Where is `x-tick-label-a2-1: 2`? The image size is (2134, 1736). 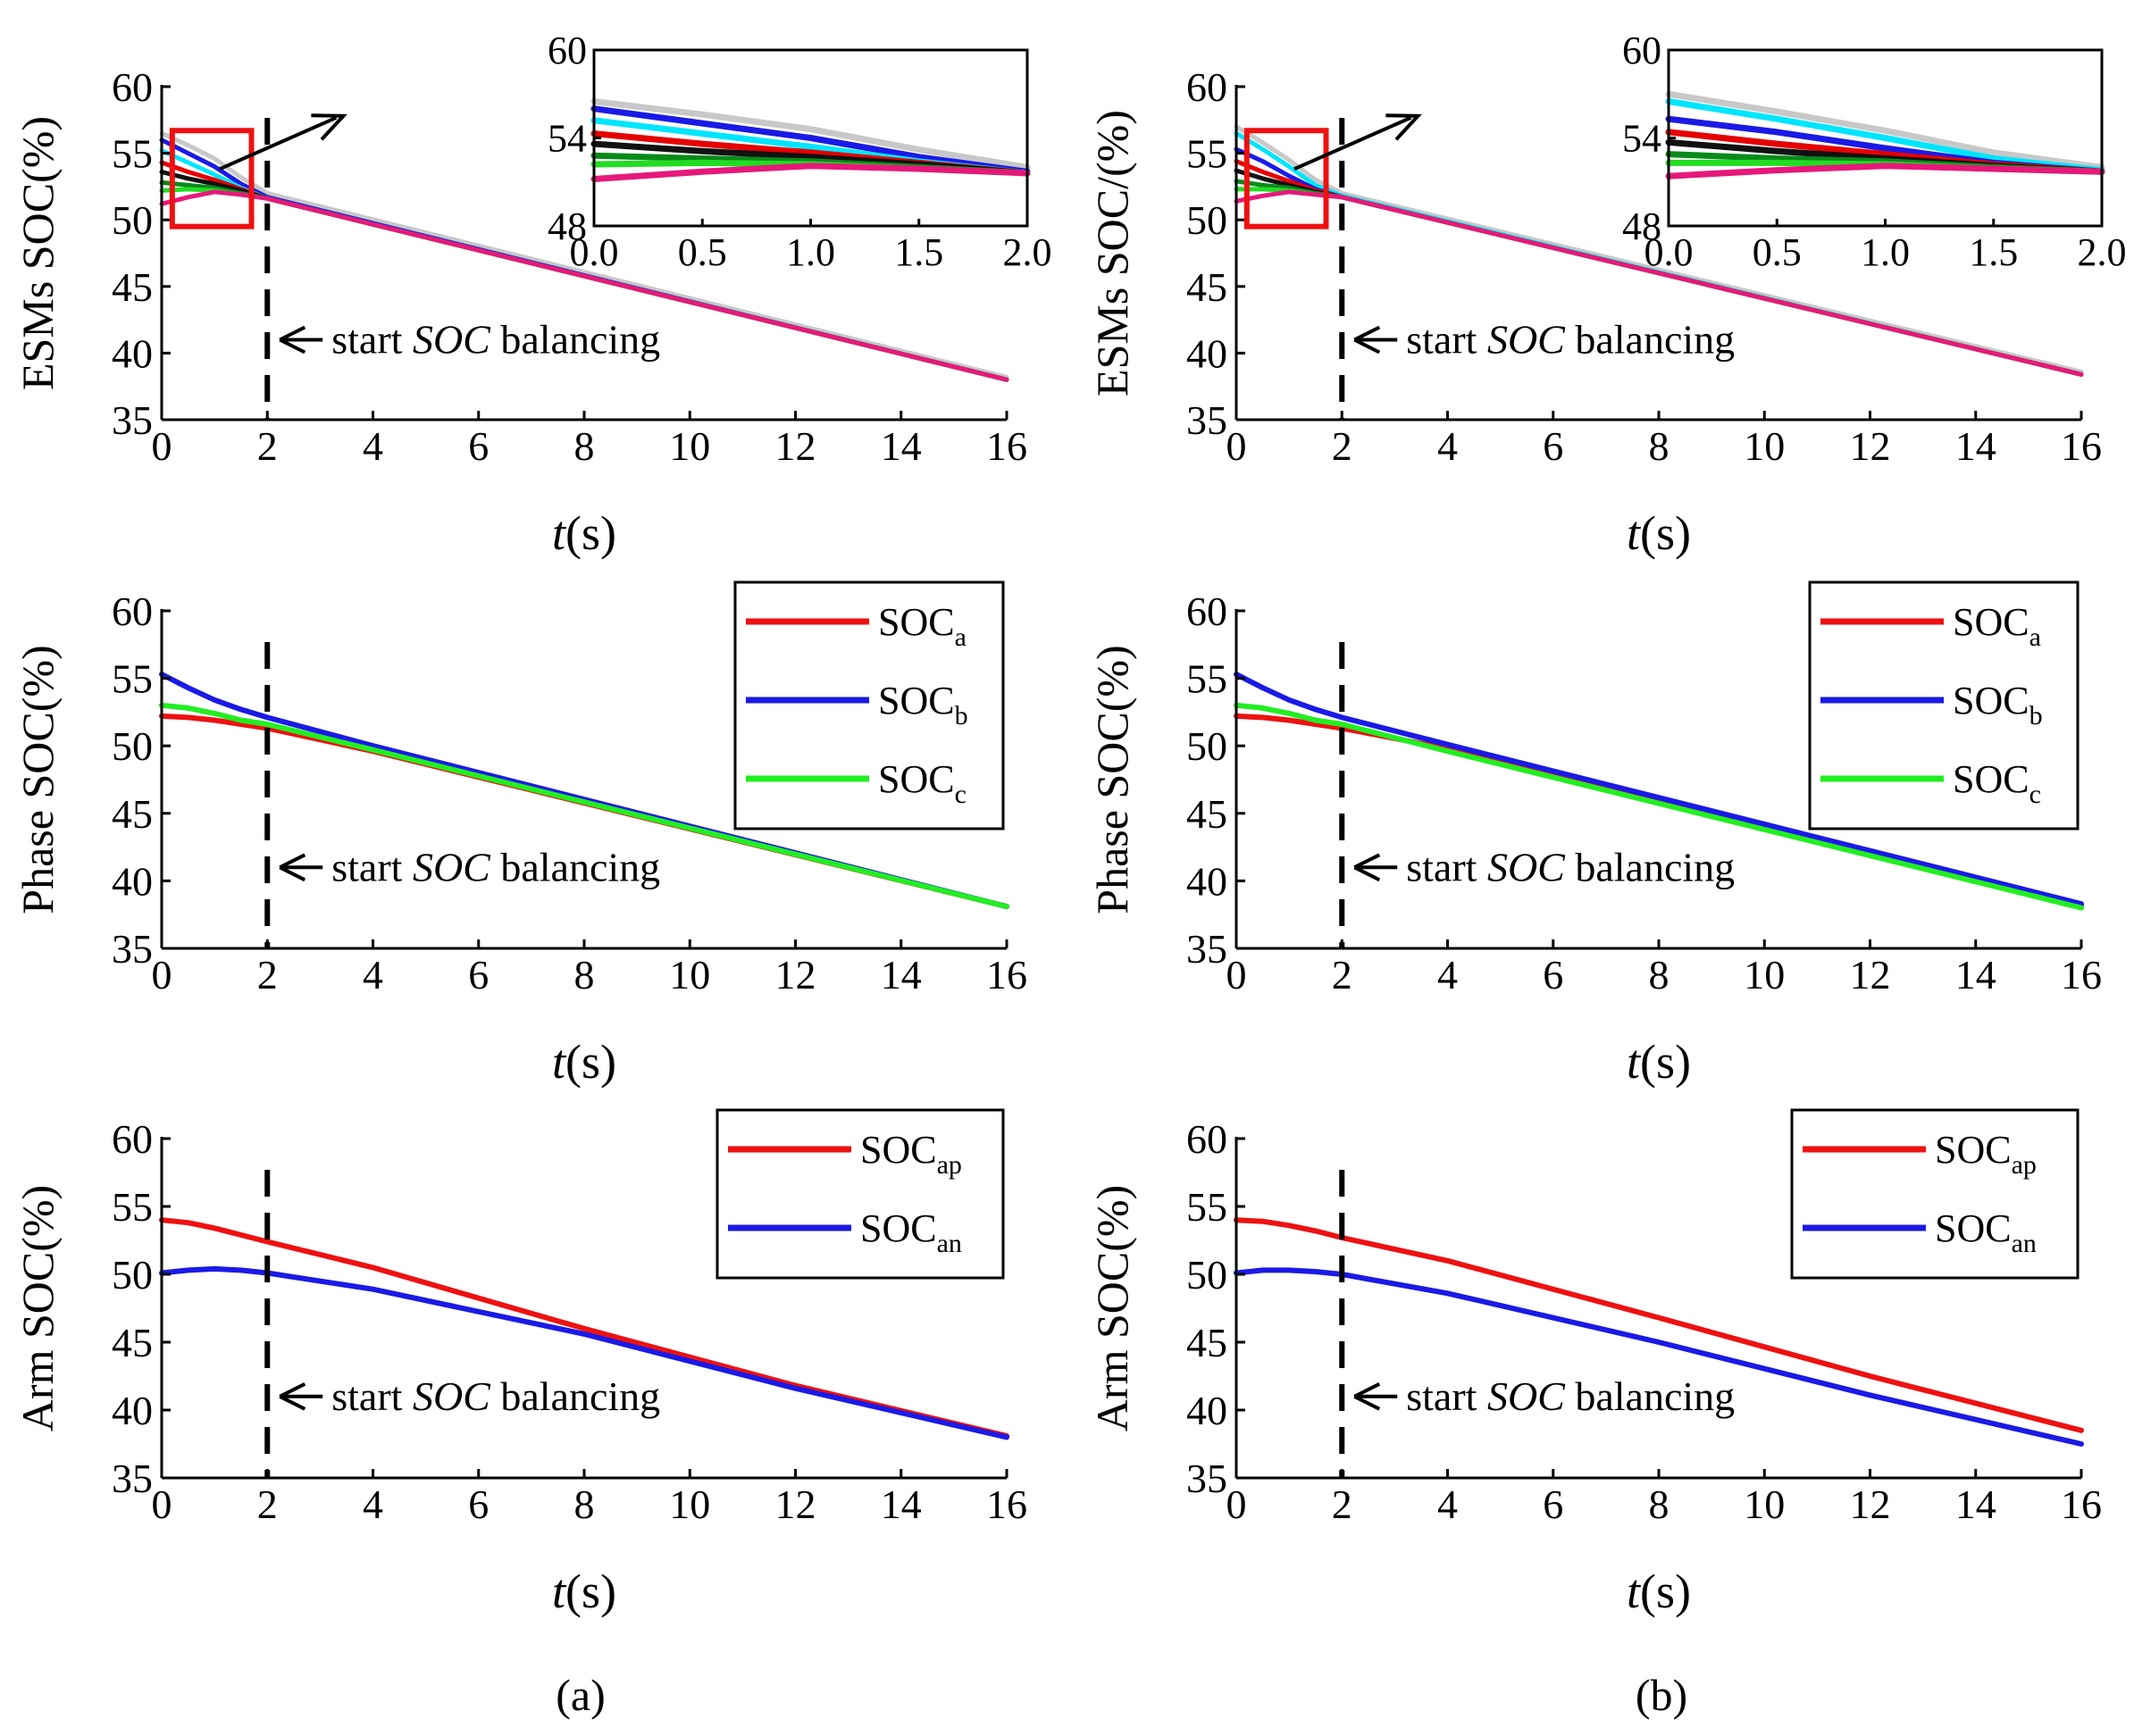
x-tick-label-a2-1: 2 is located at coordinates (267, 974).